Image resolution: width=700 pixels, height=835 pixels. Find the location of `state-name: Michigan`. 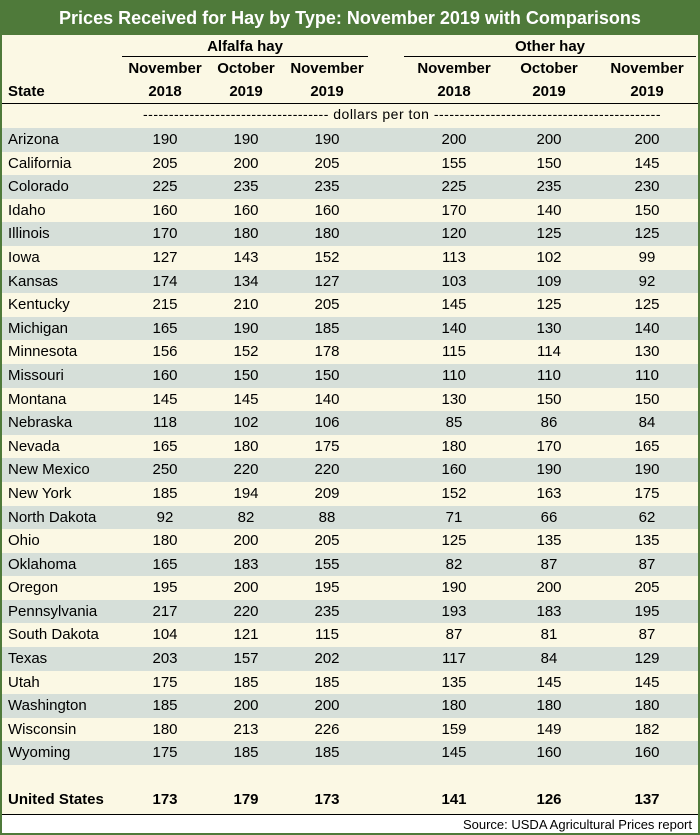

state-name: Michigan is located at coordinates (38, 328).